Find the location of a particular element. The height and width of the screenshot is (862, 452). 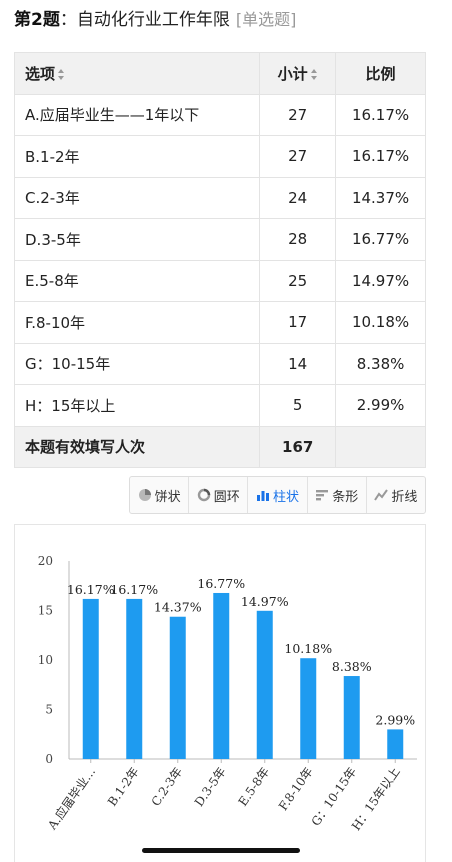

tab-line: 折线 is located at coordinates (396, 495).